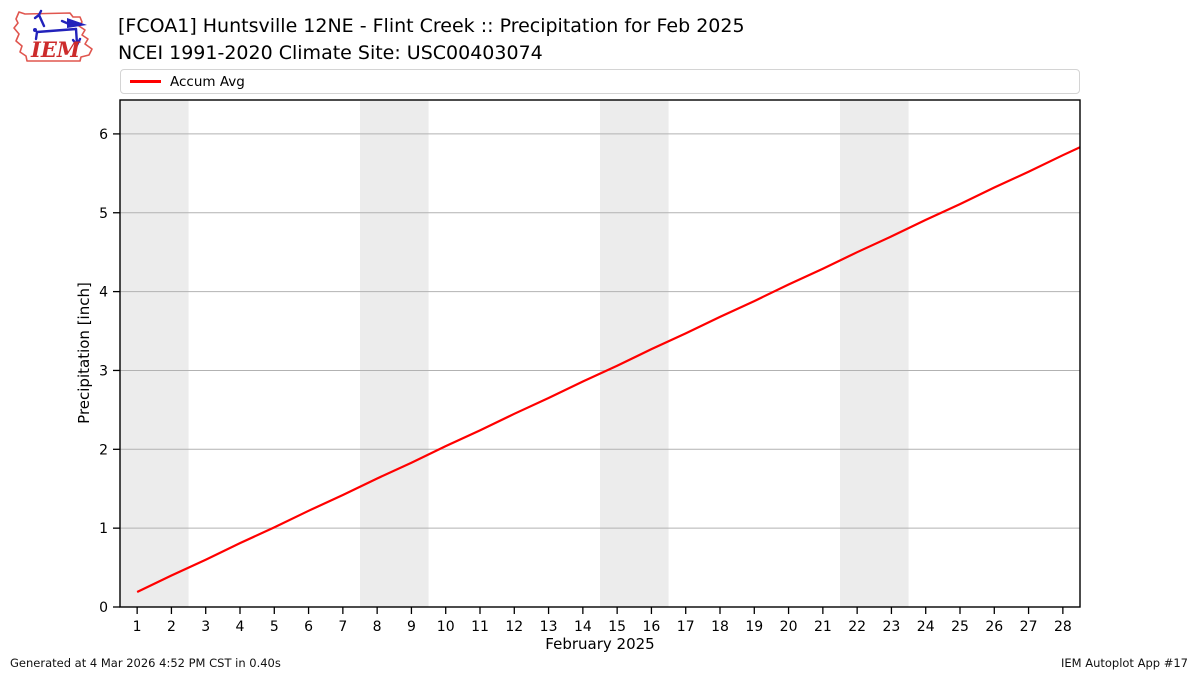 Image resolution: width=1200 pixels, height=675 pixels. I want to click on iowa-outline-shape, so click(53, 36).